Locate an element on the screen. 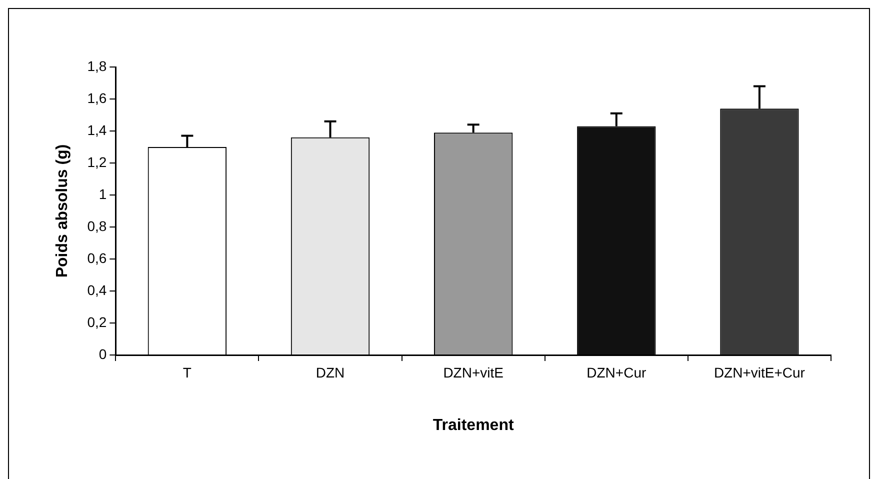 The width and height of the screenshot is (878, 479). x-tick-label: DZN+vitE is located at coordinates (473, 372).